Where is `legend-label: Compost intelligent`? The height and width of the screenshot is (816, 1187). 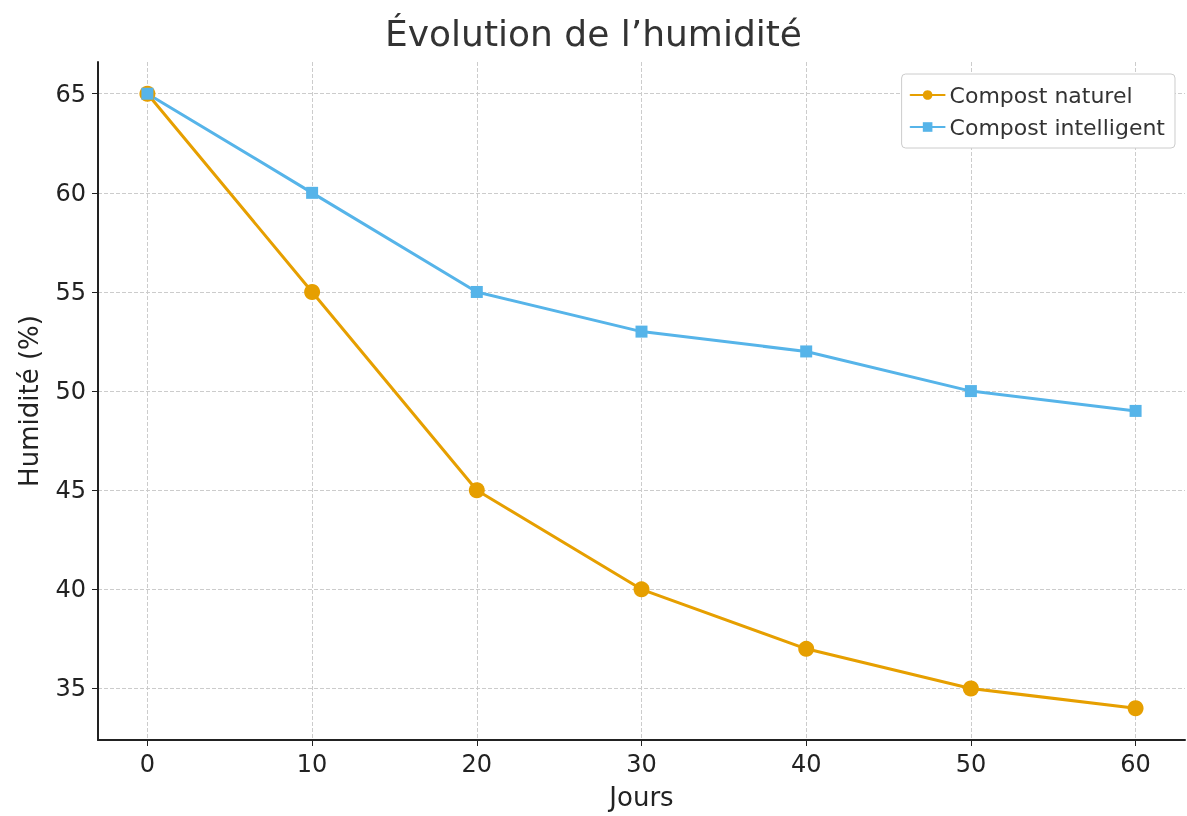
legend-label: Compost intelligent is located at coordinates (1057, 127).